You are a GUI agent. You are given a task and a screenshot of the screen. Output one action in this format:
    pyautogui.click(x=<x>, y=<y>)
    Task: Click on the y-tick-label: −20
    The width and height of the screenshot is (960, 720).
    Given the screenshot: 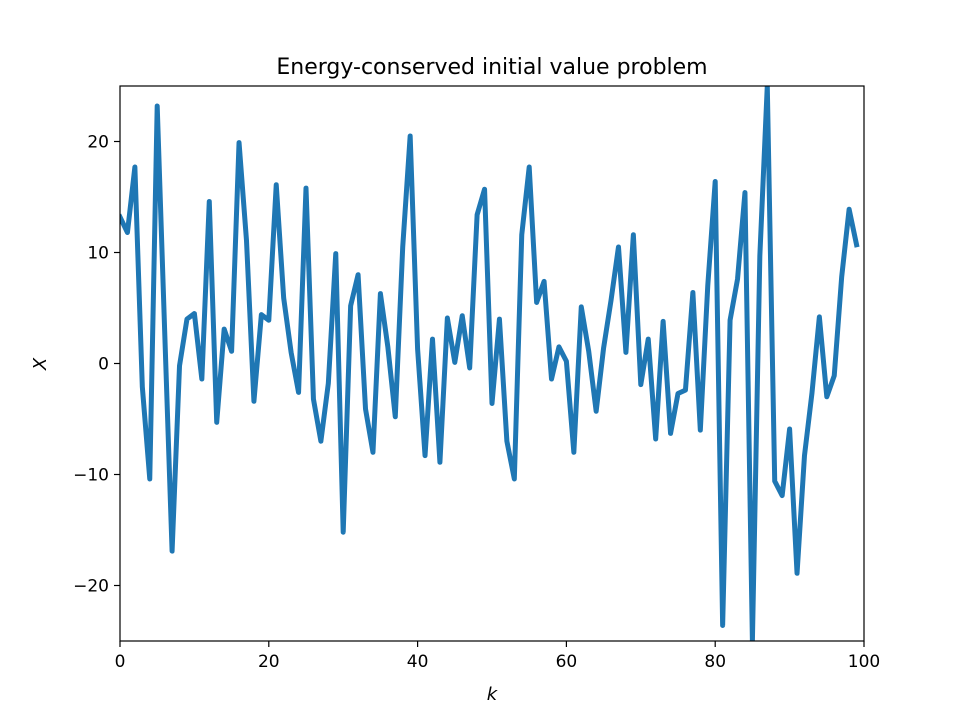 What is the action you would take?
    pyautogui.click(x=91, y=587)
    